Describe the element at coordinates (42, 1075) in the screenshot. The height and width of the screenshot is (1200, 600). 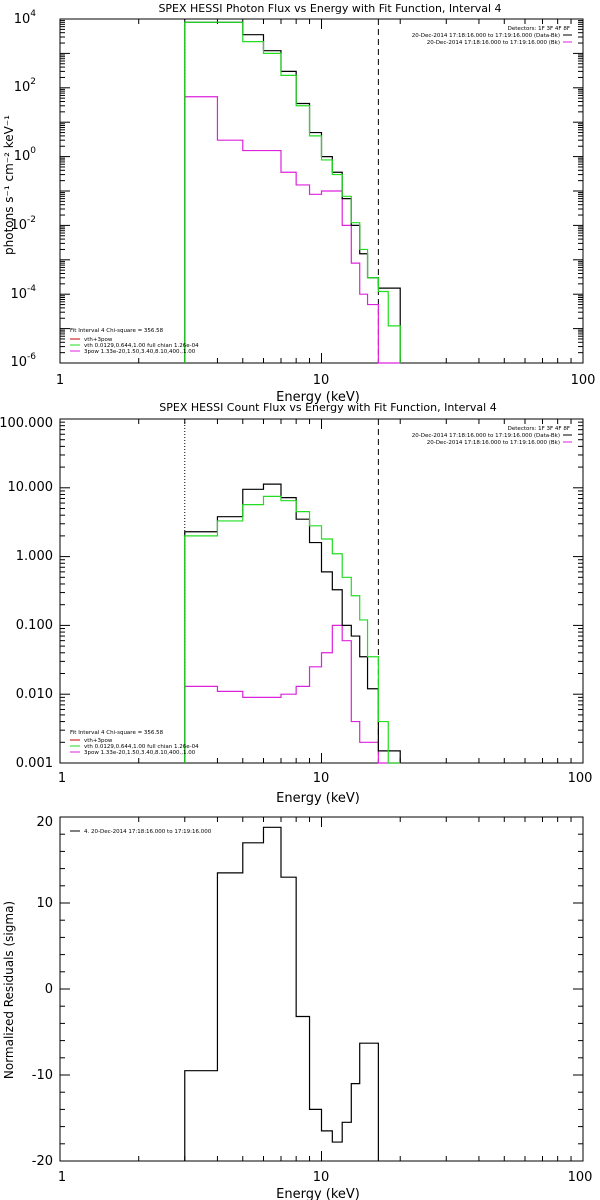
I see `residuals-ytick-label-2: -10` at that location.